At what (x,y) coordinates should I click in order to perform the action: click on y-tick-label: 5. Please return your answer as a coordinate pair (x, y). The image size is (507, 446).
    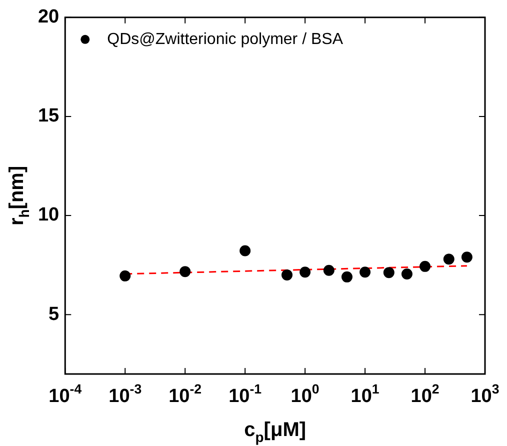
    Looking at the image, I should click on (54, 314).